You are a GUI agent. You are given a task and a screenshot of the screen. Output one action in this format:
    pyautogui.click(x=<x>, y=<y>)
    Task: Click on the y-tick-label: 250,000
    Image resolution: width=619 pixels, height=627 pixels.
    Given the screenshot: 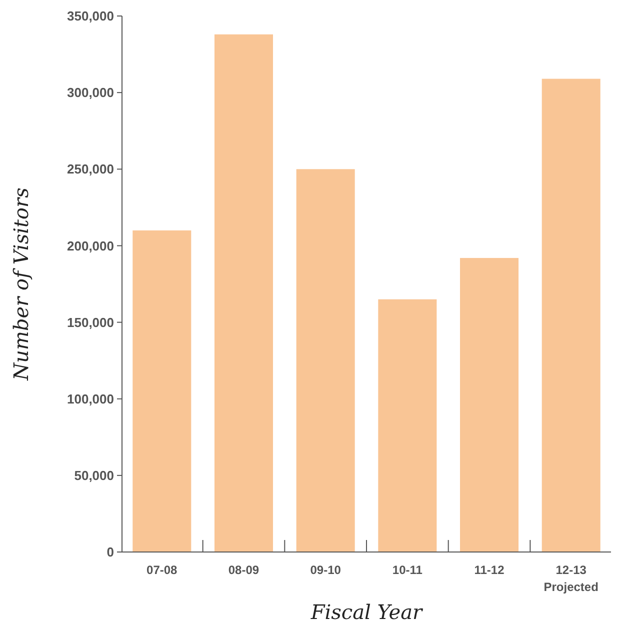 What is the action you would take?
    pyautogui.click(x=90, y=169)
    